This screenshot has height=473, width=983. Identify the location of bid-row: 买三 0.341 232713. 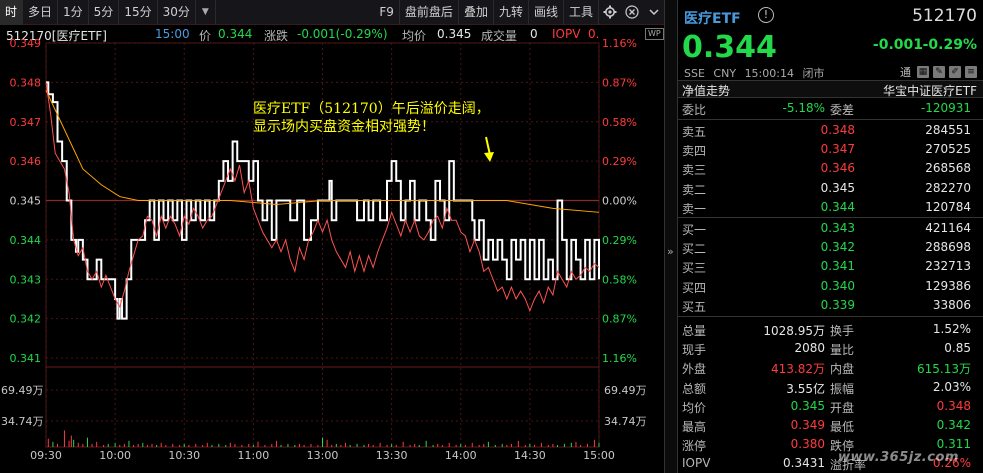
(830, 266).